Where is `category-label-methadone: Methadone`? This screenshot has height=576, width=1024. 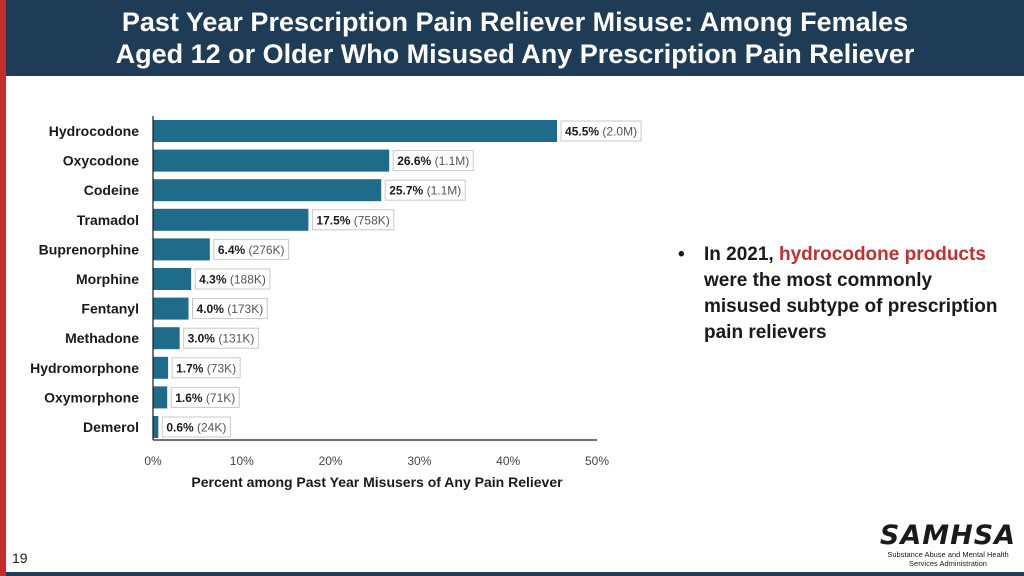
category-label-methadone: Methadone is located at coordinates (102, 338).